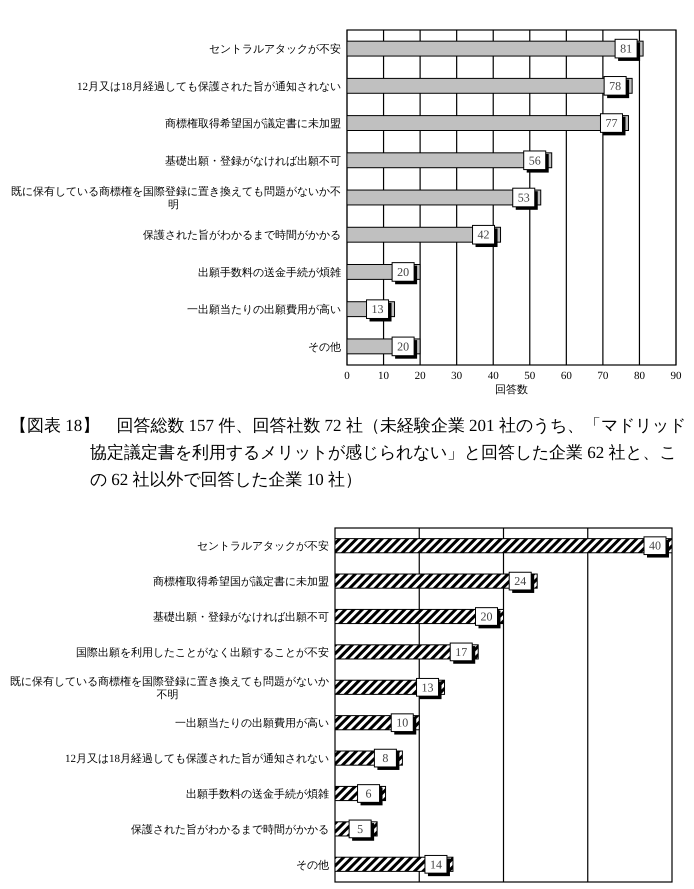 The width and height of the screenshot is (694, 889). Describe the element at coordinates (524, 197) in the screenshot. I see `data-label: 53` at that location.